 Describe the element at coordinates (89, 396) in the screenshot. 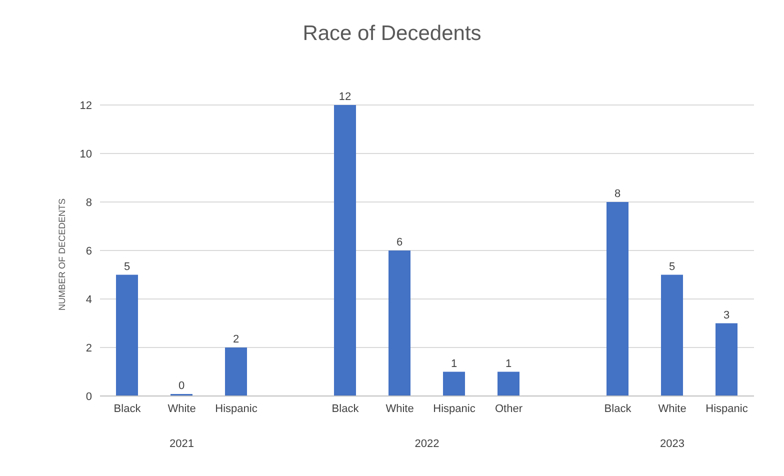

I see `y-tick-label: 0` at that location.